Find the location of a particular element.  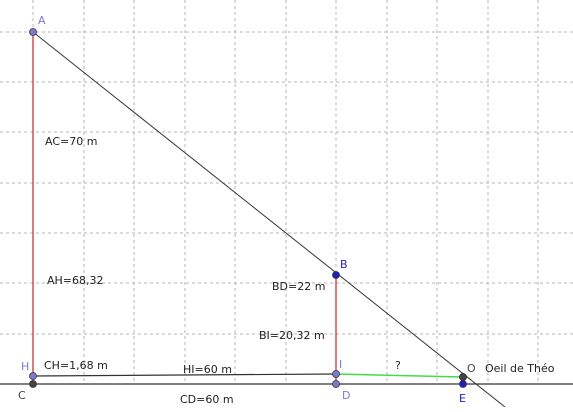

label-bi: BI=20,32 m is located at coordinates (292, 335).